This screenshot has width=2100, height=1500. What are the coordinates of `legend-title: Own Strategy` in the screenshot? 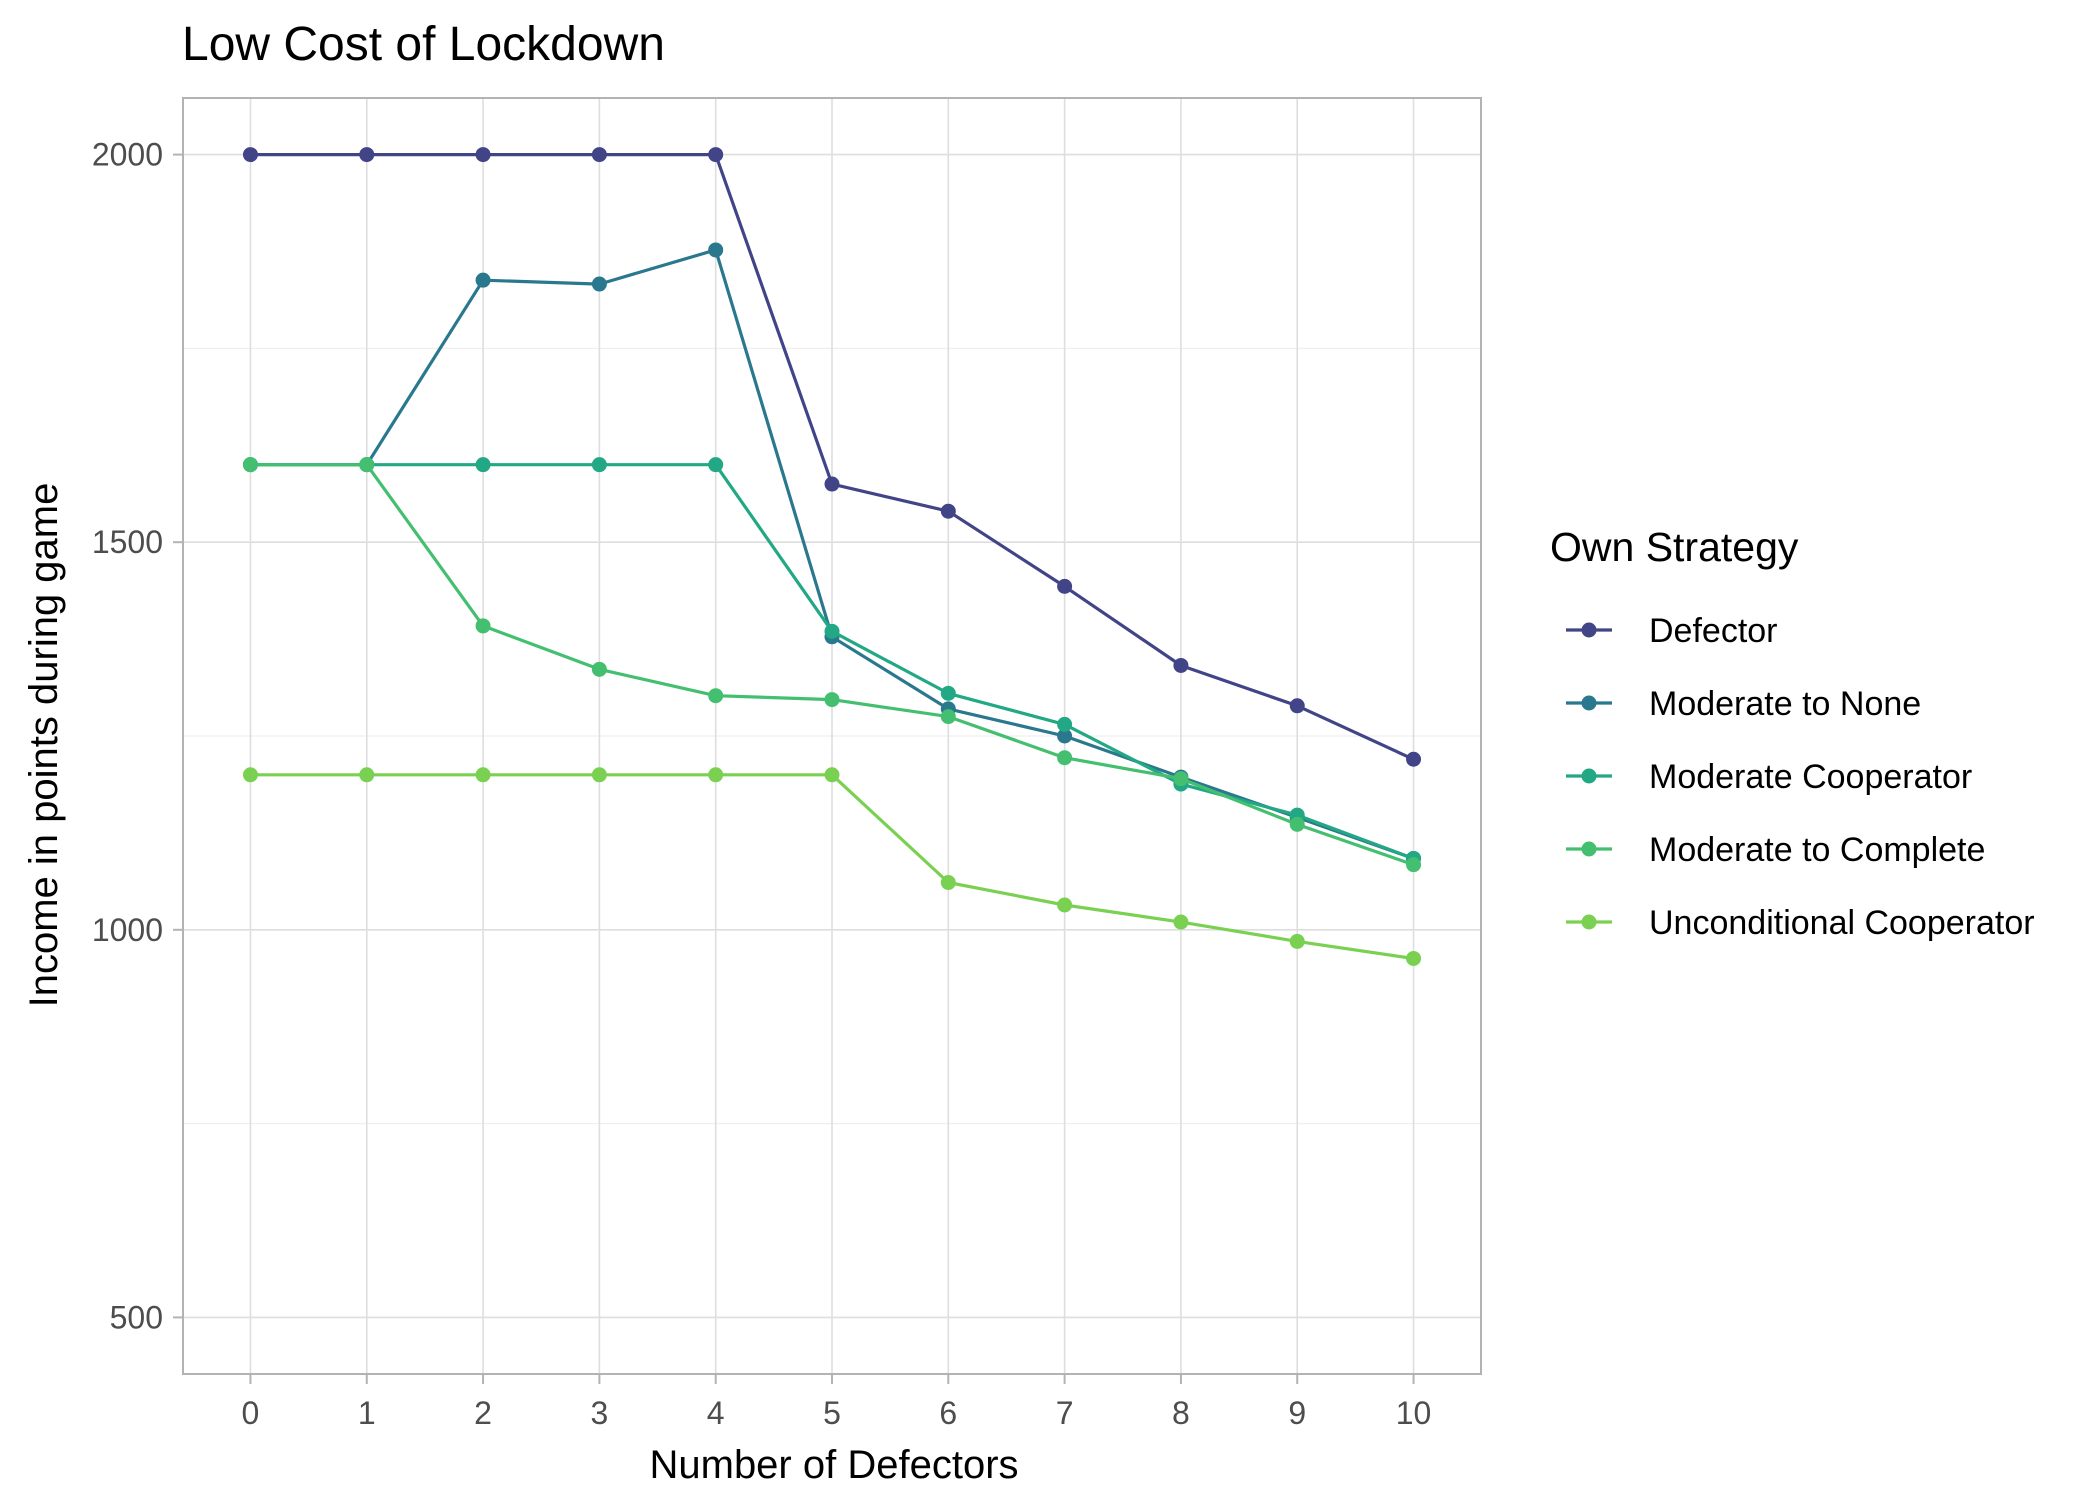 It's located at (1674, 547).